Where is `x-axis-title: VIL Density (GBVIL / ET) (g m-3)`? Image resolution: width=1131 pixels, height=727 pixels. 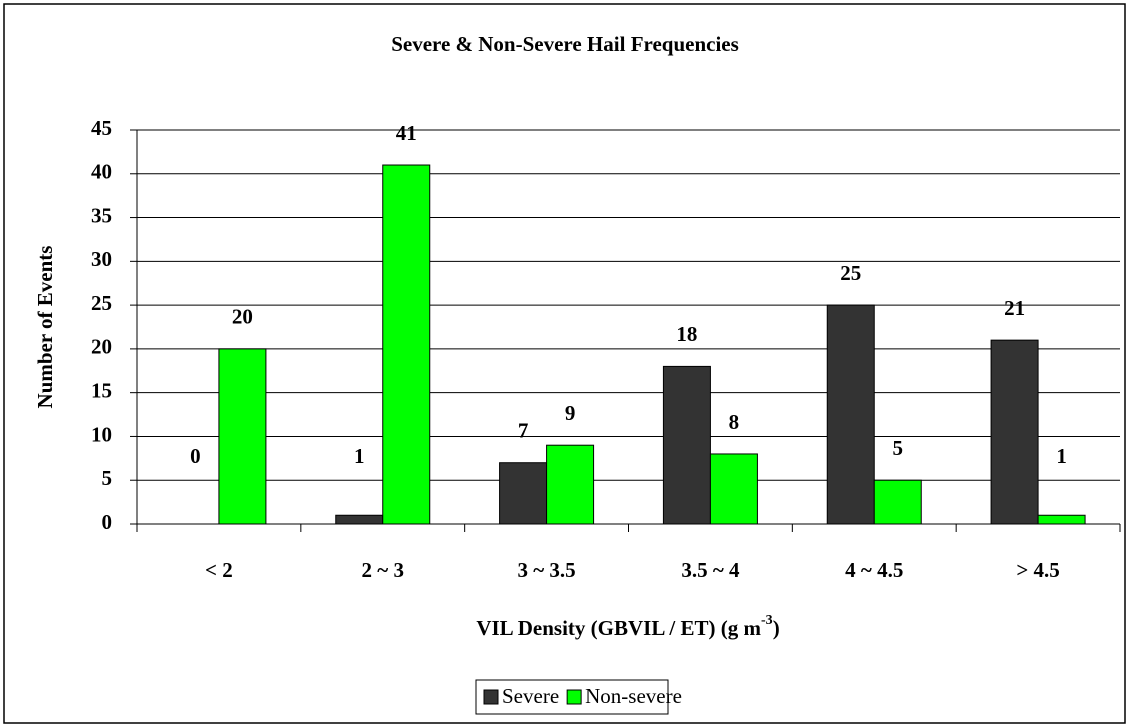
x-axis-title: VIL Density (GBVIL / ET) (g m-3) is located at coordinates (627, 626).